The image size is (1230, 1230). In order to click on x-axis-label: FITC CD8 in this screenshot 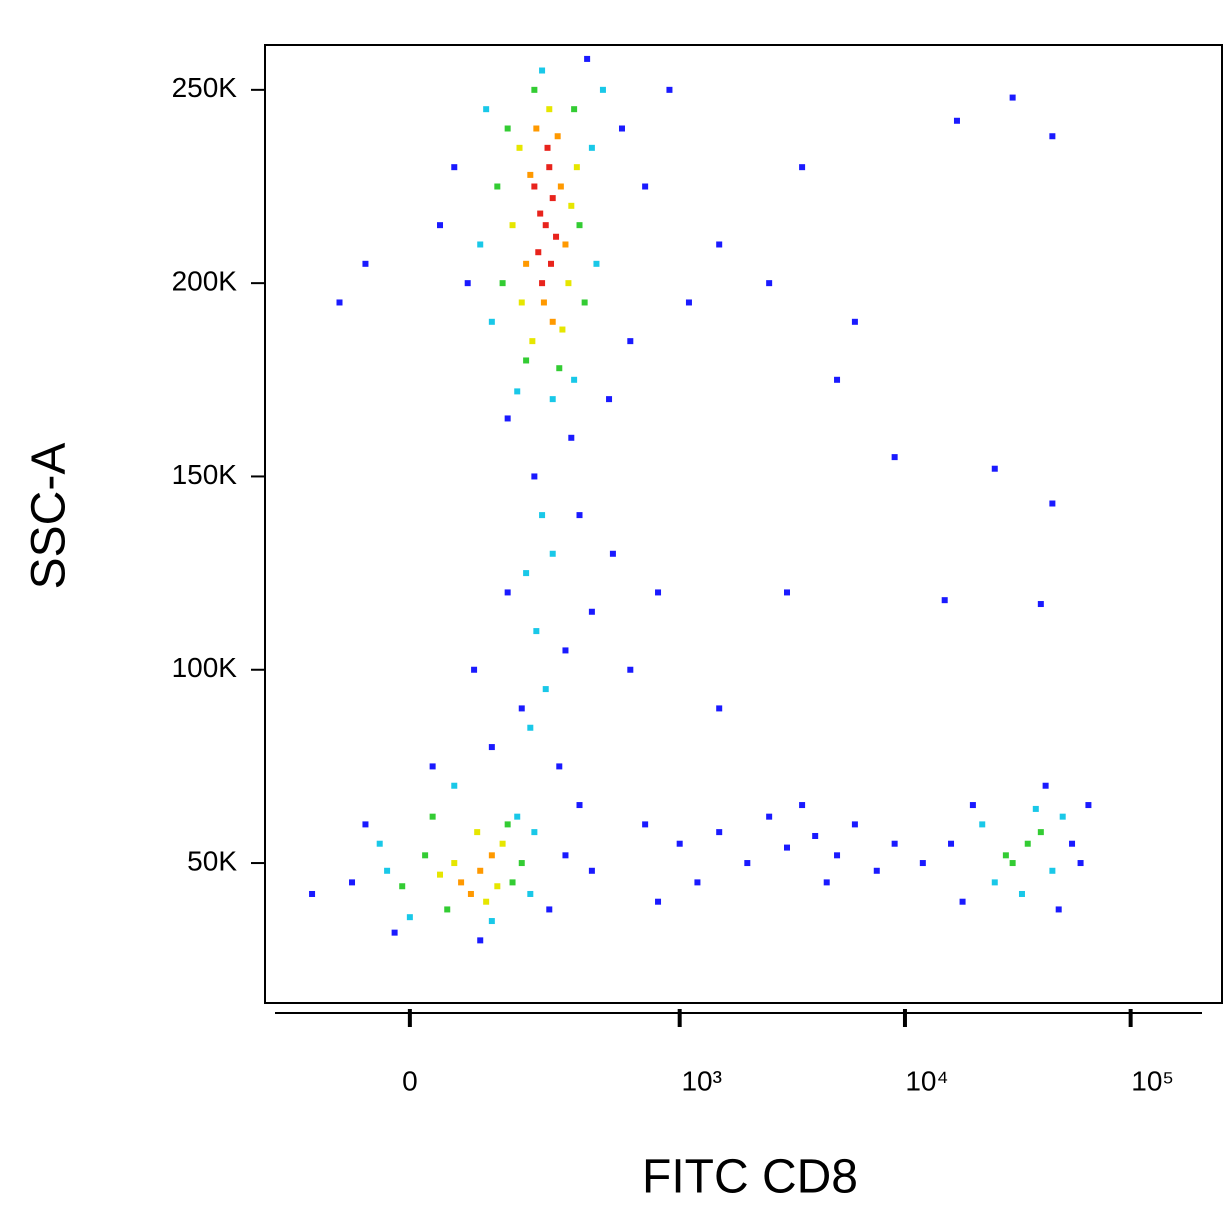, I will do `click(750, 1177)`.